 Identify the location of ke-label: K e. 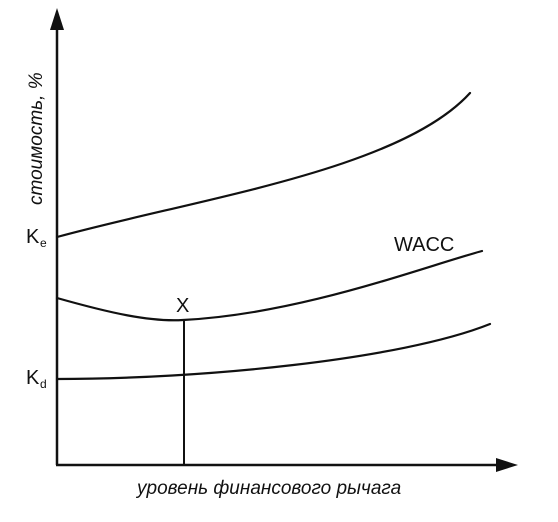
(36, 238).